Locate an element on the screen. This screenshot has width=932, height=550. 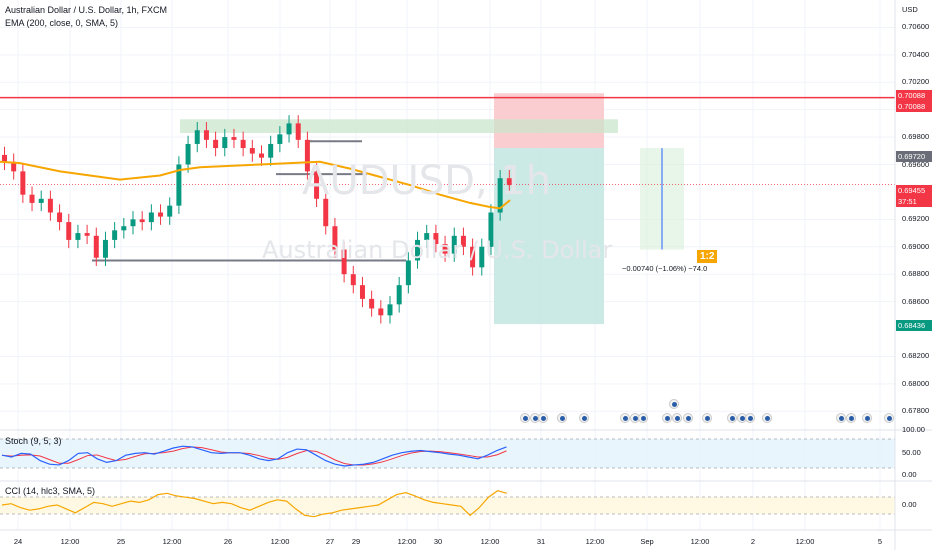
time-tick: 2 is located at coordinates (753, 541).